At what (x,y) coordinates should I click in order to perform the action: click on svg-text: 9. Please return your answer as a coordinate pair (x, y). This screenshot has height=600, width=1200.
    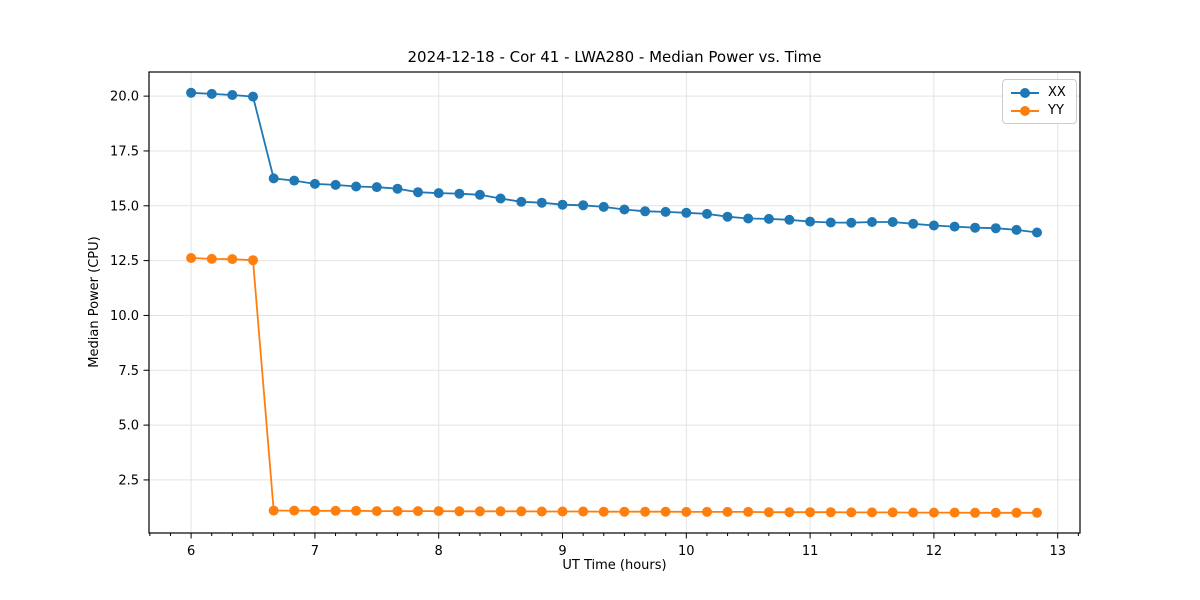
    Looking at the image, I should click on (562, 551).